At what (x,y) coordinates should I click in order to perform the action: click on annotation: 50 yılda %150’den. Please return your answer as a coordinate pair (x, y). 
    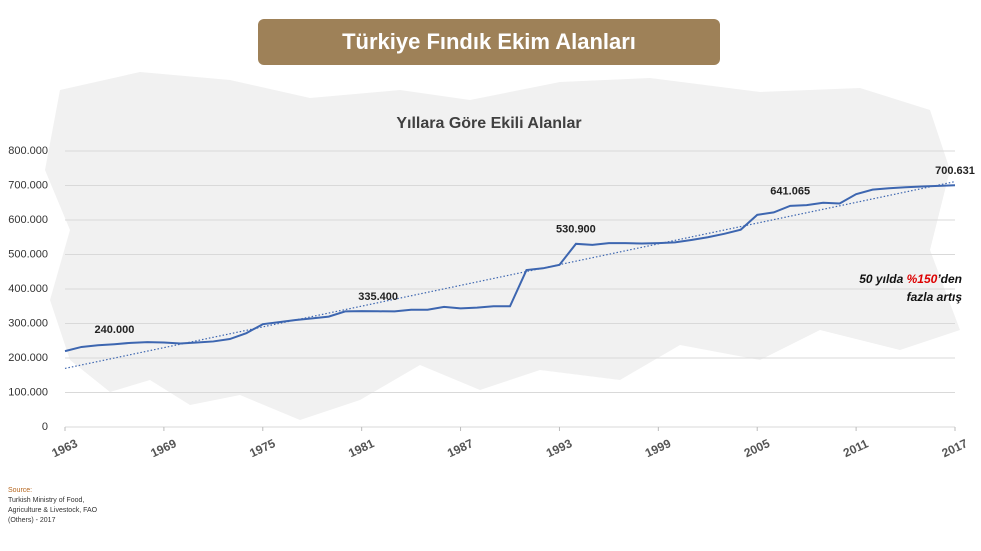
    Looking at the image, I should click on (910, 279).